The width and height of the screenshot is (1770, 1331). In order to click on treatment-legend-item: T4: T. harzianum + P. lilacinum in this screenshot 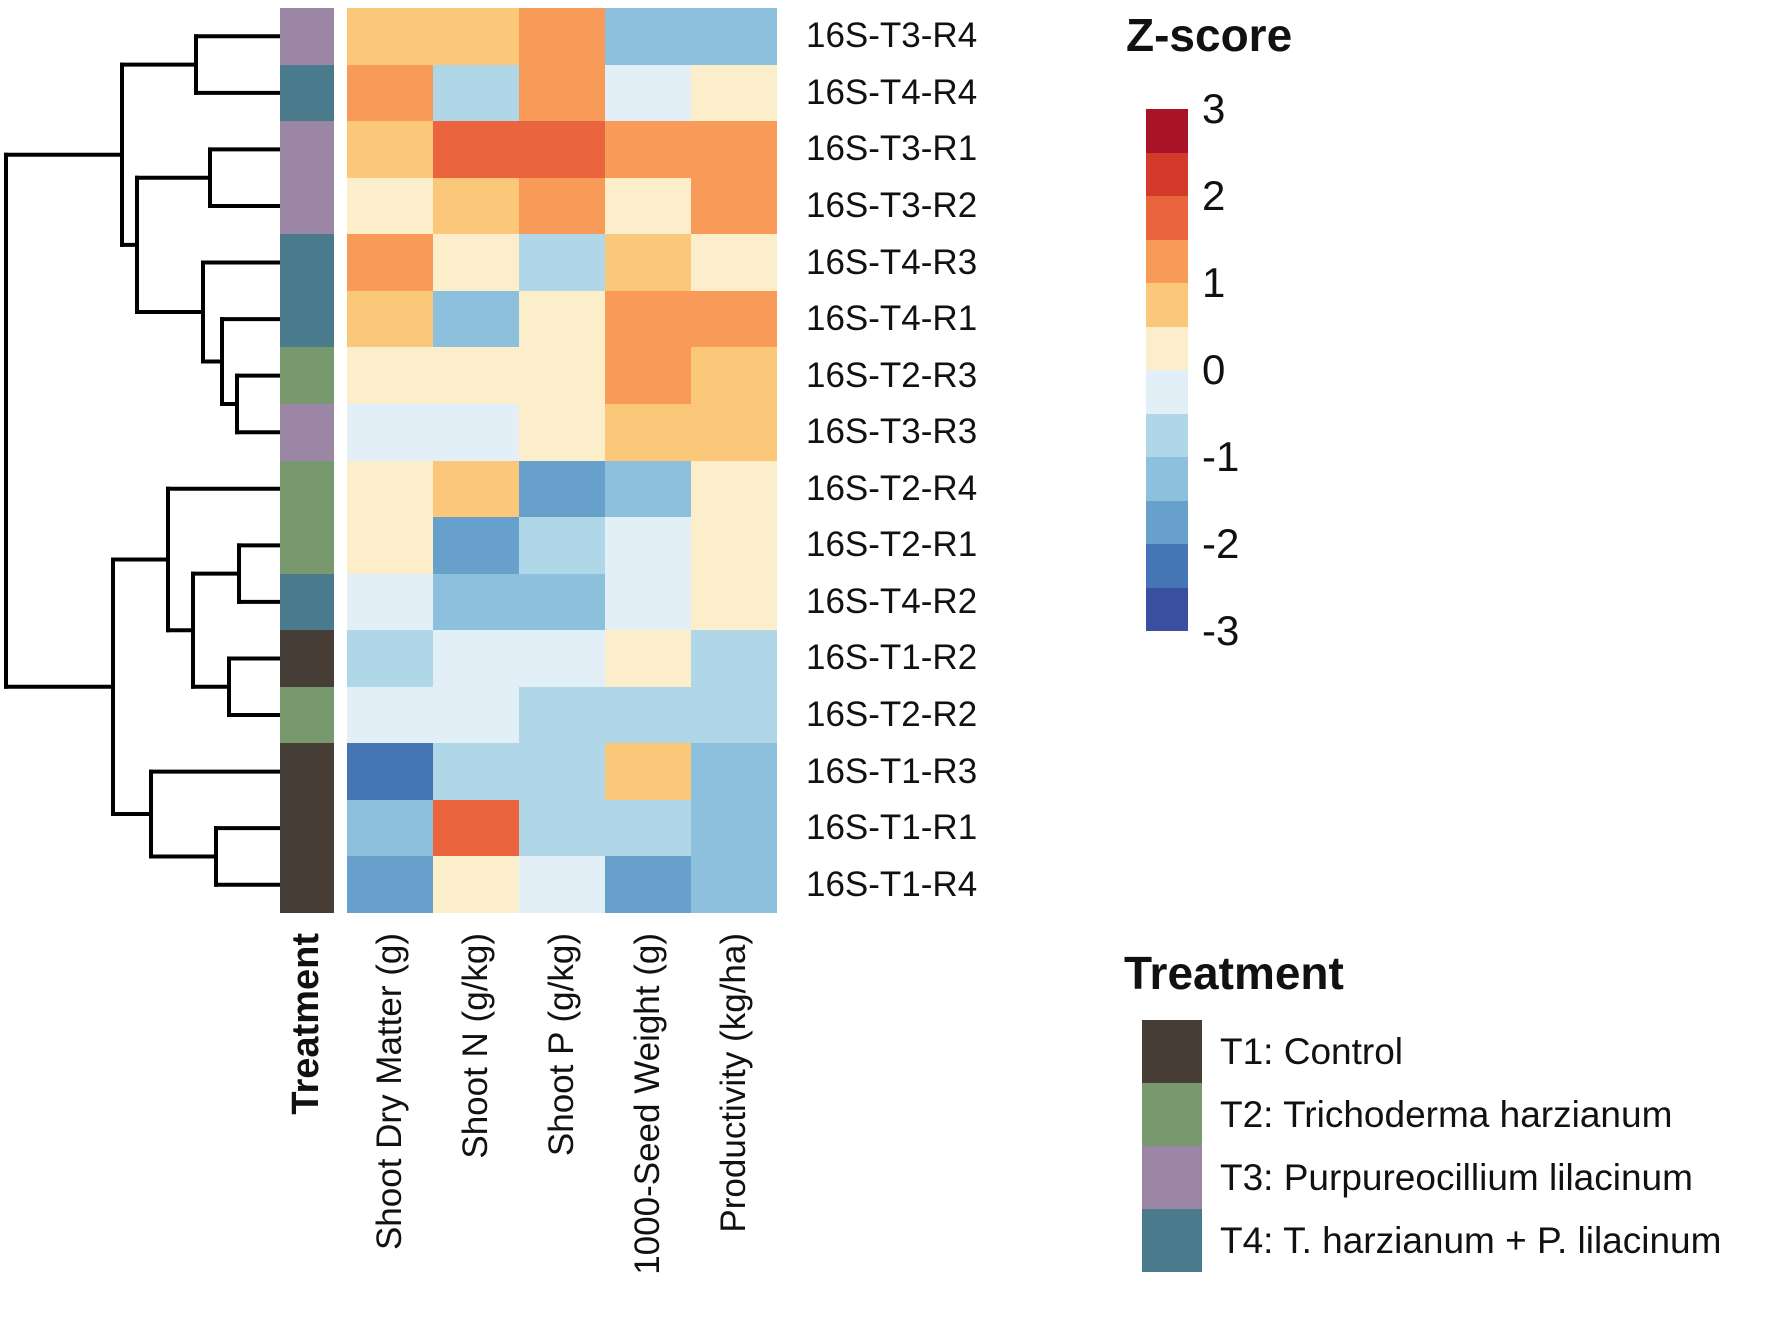, I will do `click(1431, 1240)`.